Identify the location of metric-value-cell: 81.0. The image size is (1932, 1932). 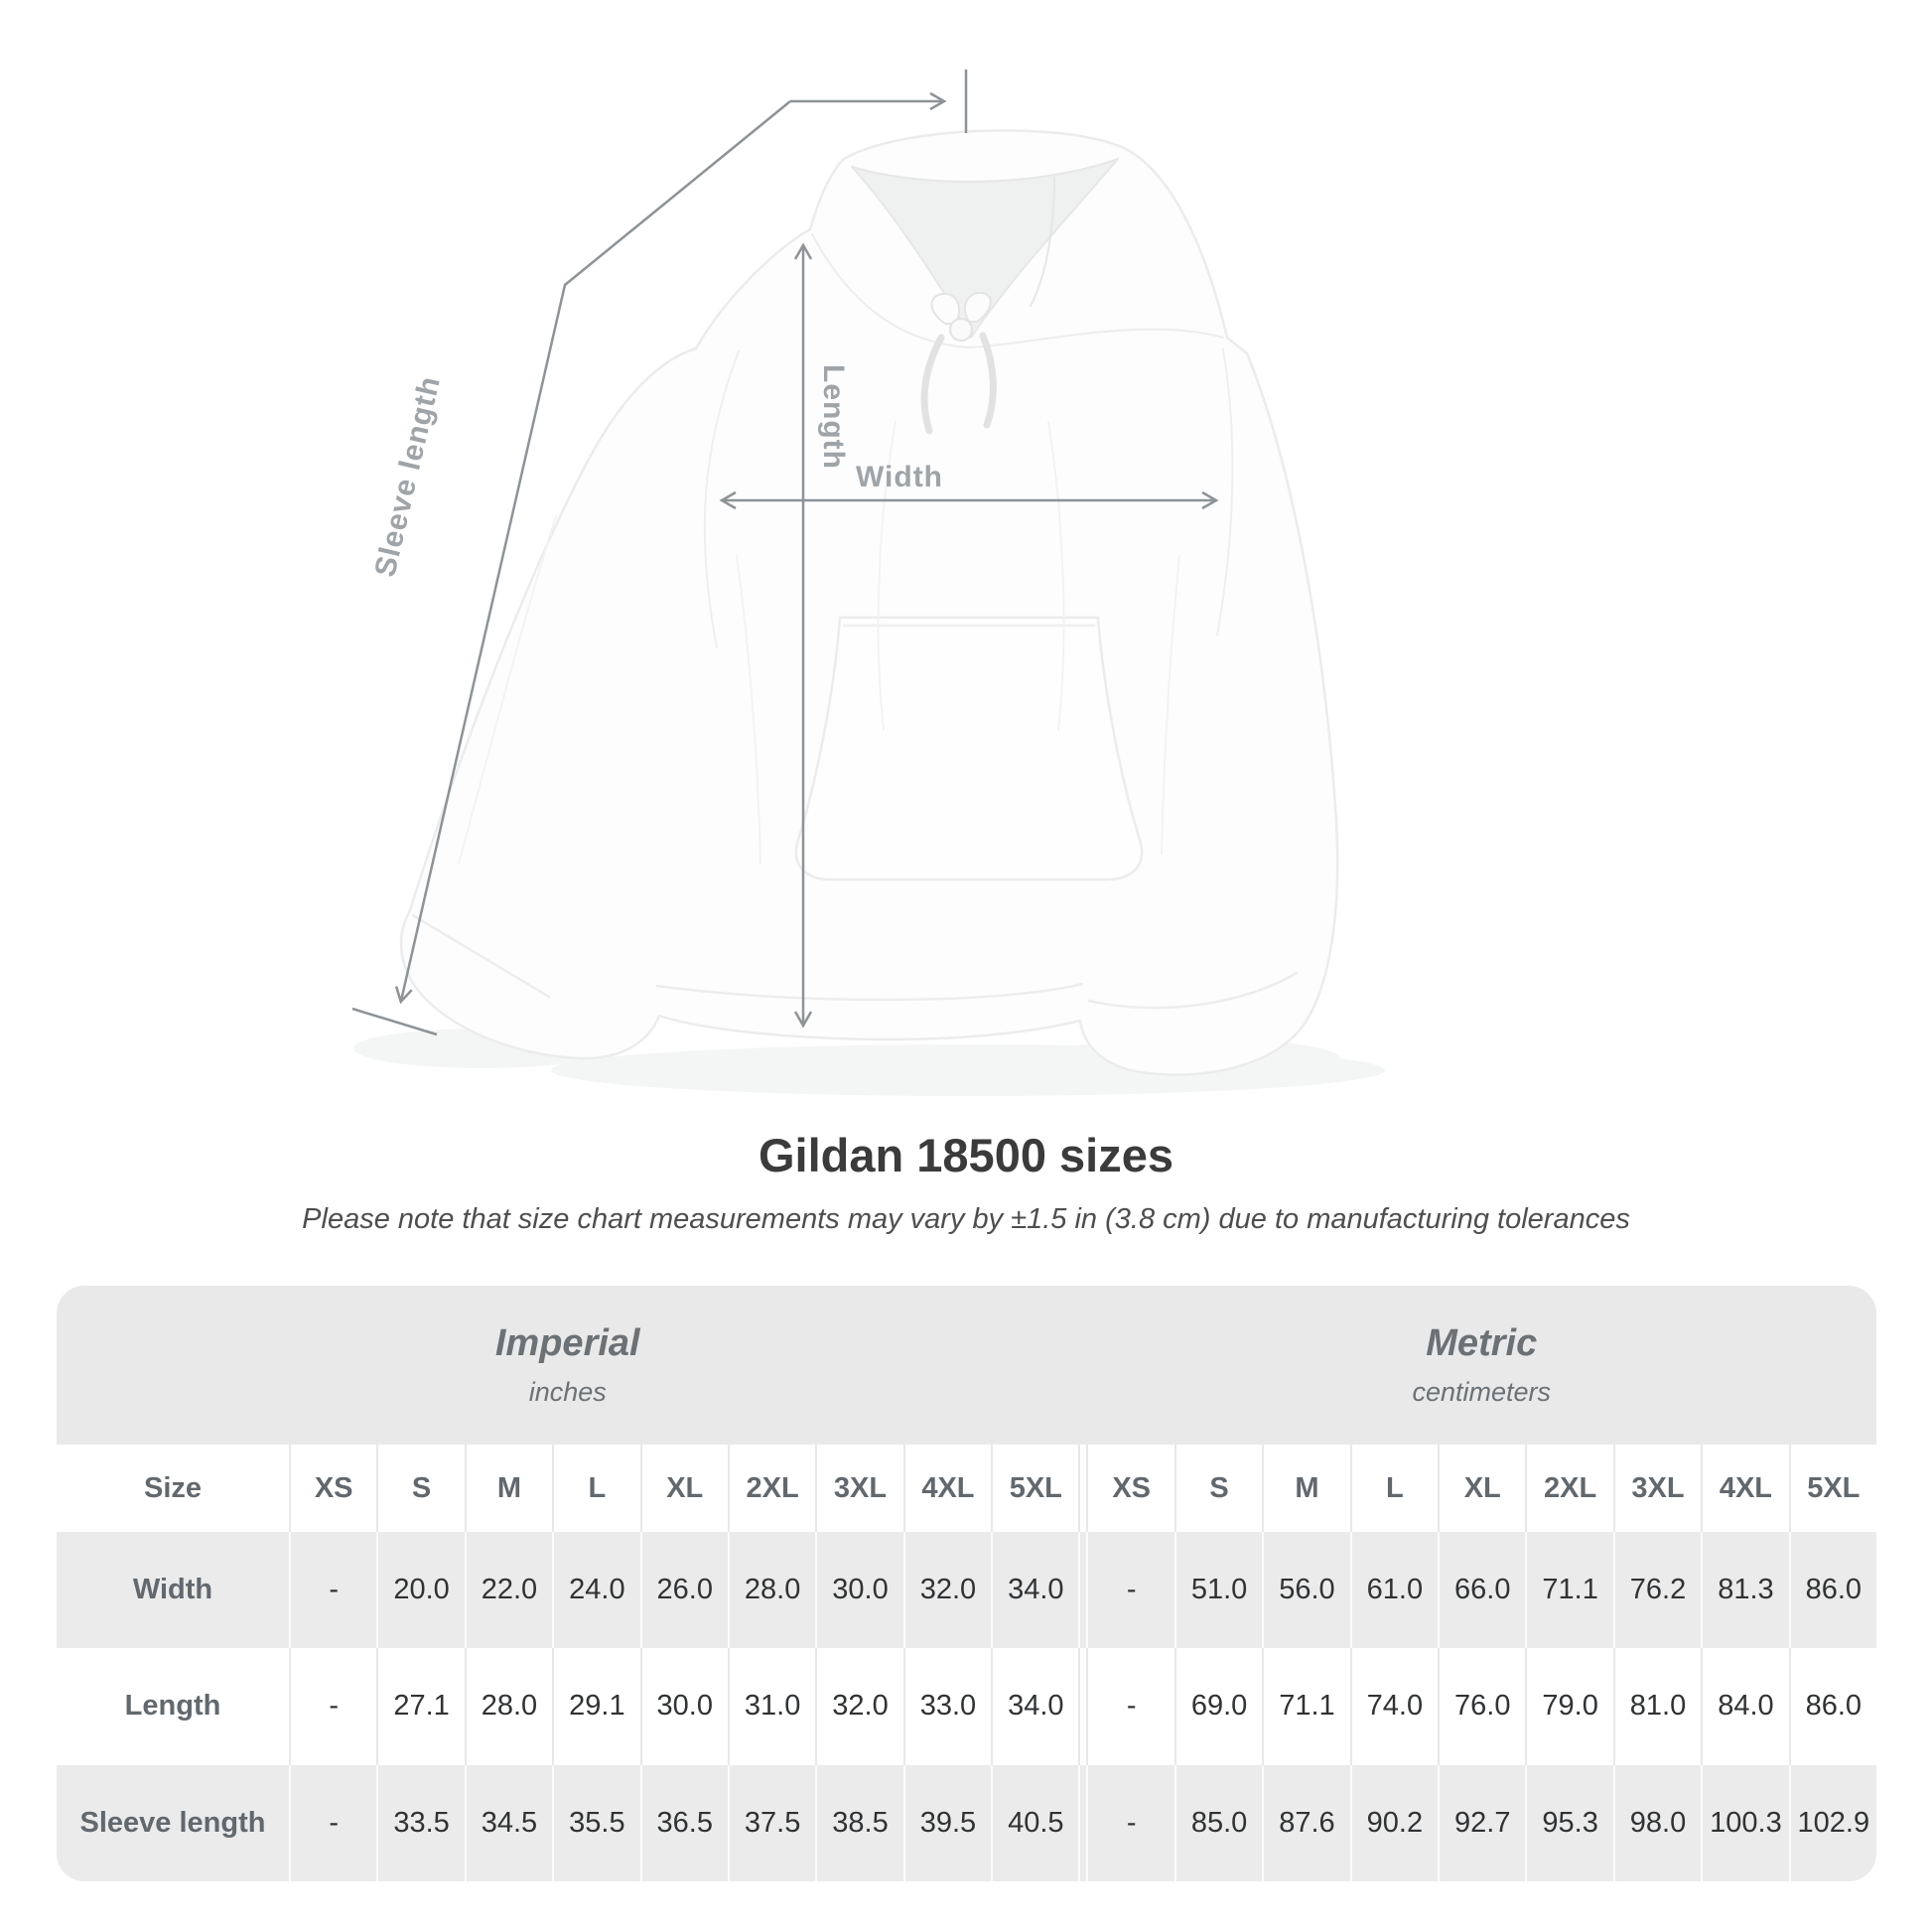
(1656, 1706).